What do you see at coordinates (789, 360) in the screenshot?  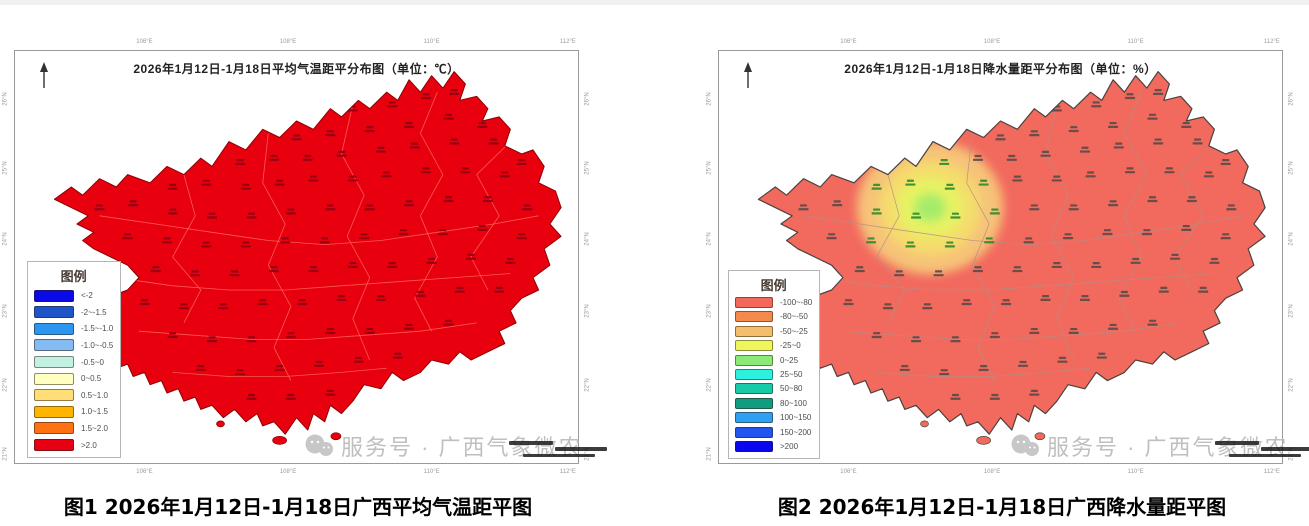 I see `legend-label: 0~25` at bounding box center [789, 360].